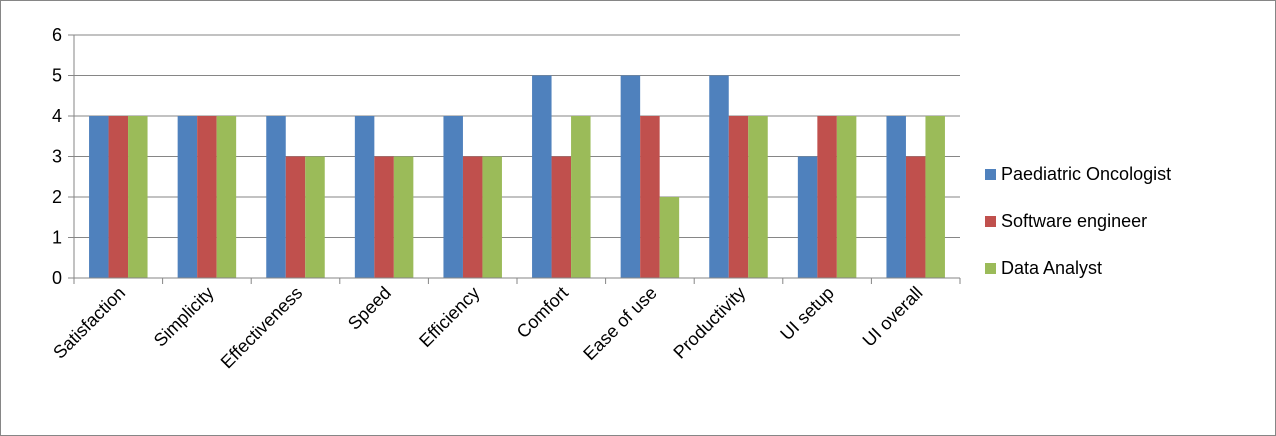 The height and width of the screenshot is (436, 1276). What do you see at coordinates (619, 323) in the screenshot?
I see `x-tick-label: Ease of use` at bounding box center [619, 323].